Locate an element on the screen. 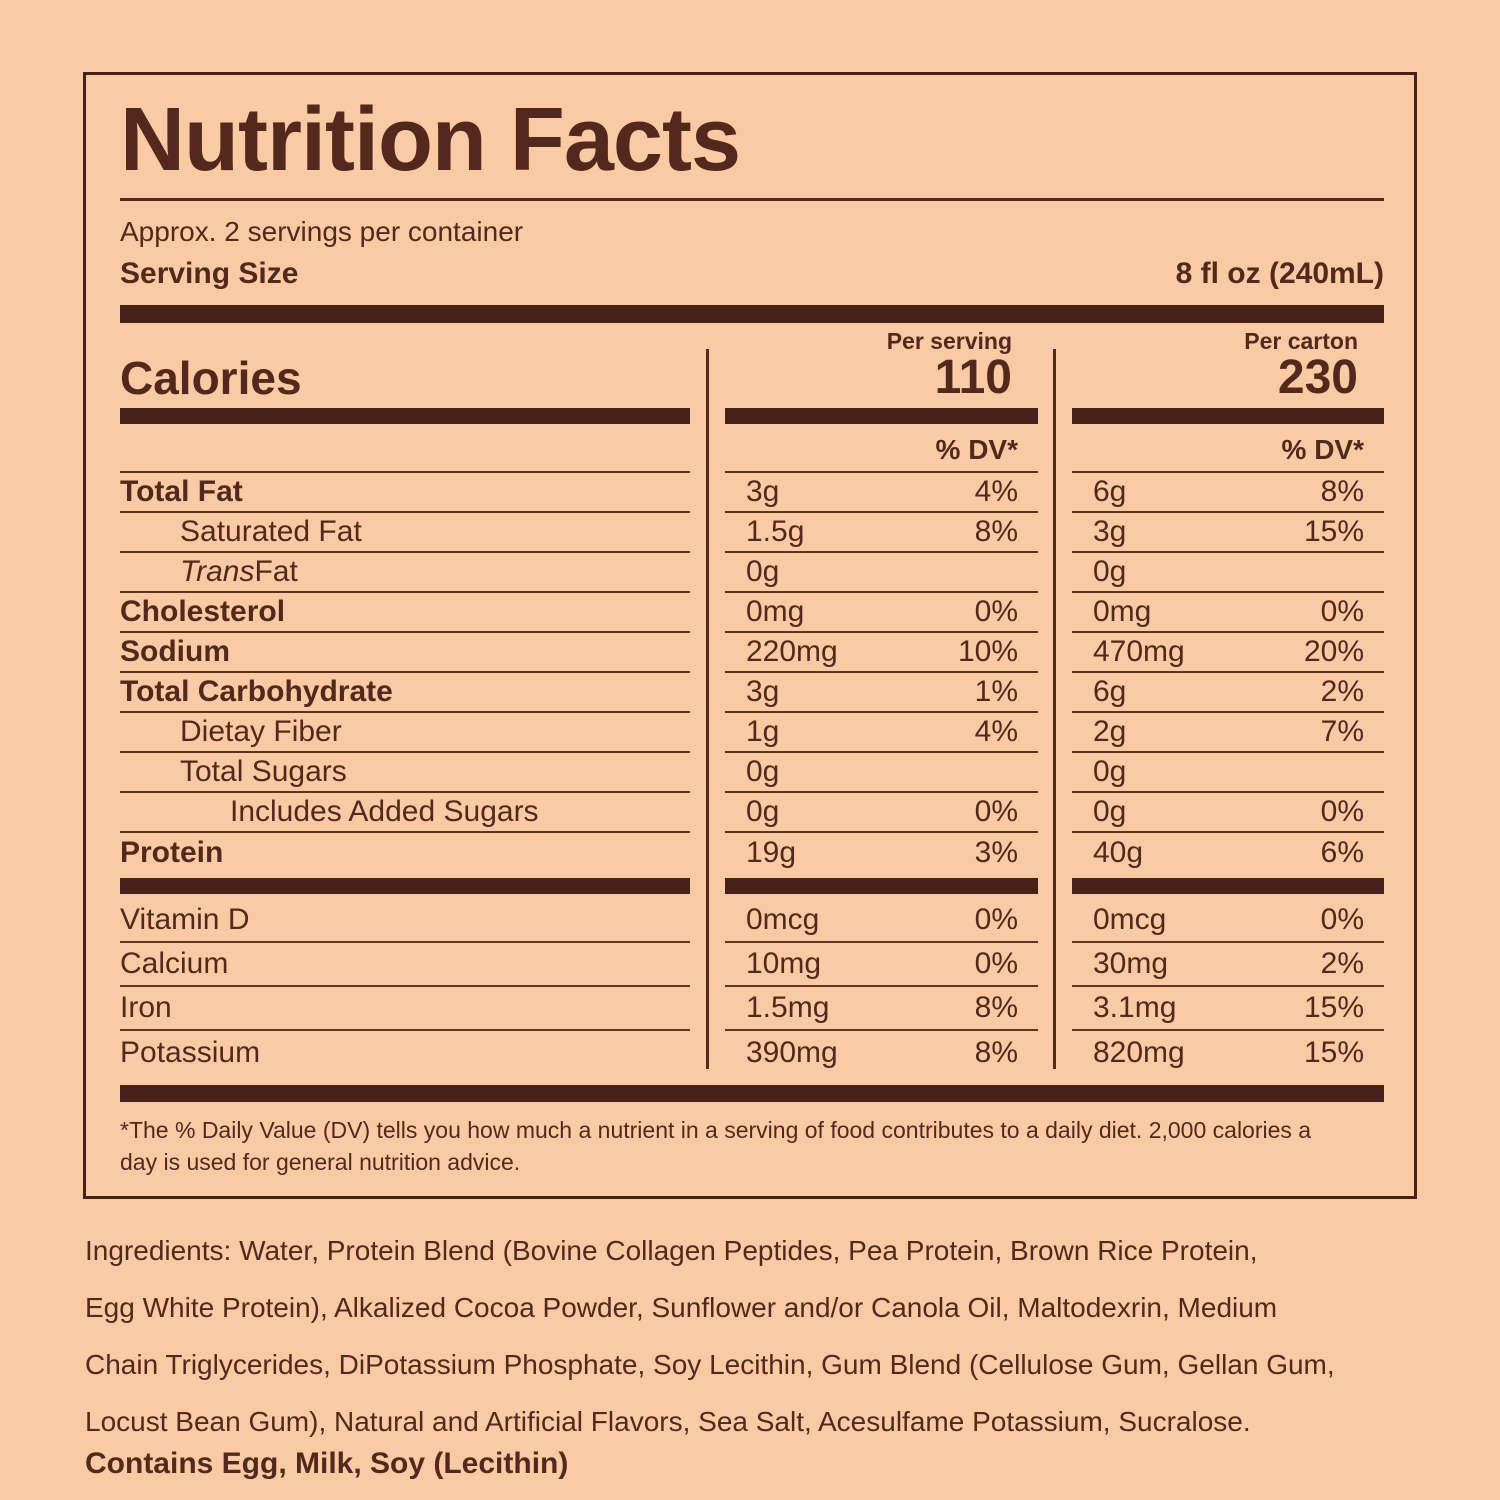 This screenshot has width=1500, height=1500. per-serving-value-cell: 220mg 10% is located at coordinates (881, 653).